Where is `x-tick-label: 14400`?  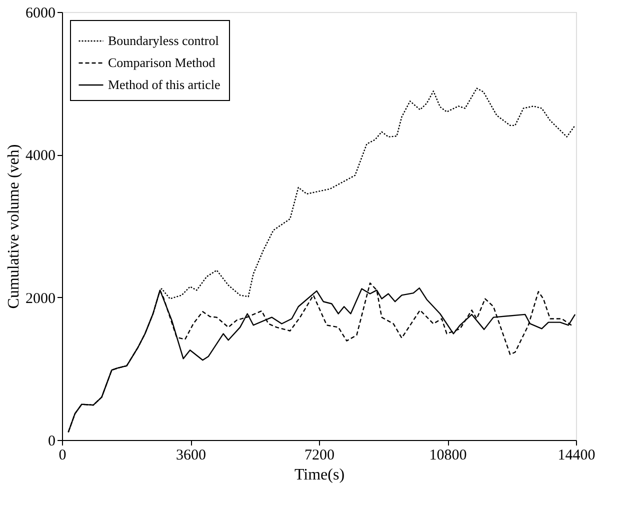
x-tick-label: 14400 is located at coordinates (577, 456).